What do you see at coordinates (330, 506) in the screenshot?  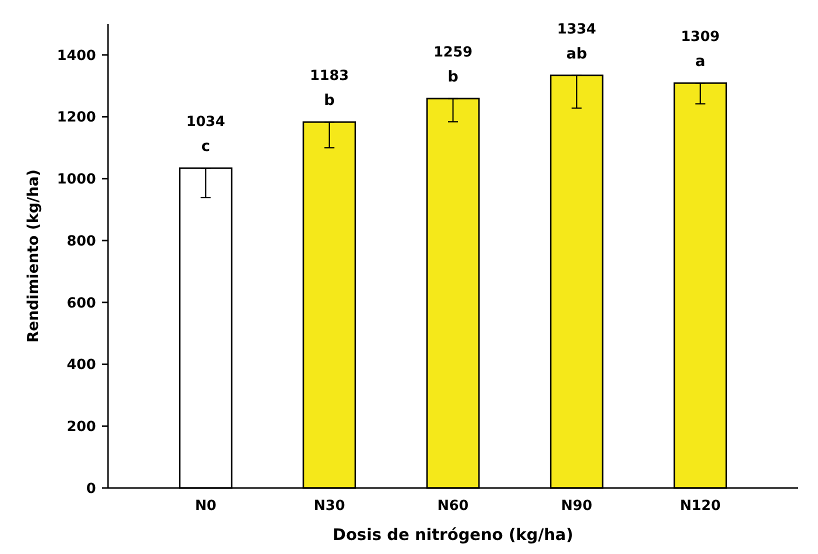 I see `x-tick-label: N30` at bounding box center [330, 506].